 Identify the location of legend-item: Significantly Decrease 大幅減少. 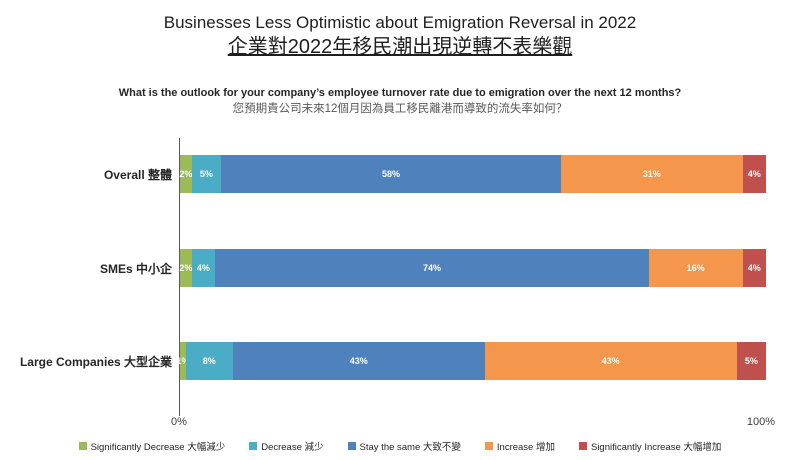
(152, 446).